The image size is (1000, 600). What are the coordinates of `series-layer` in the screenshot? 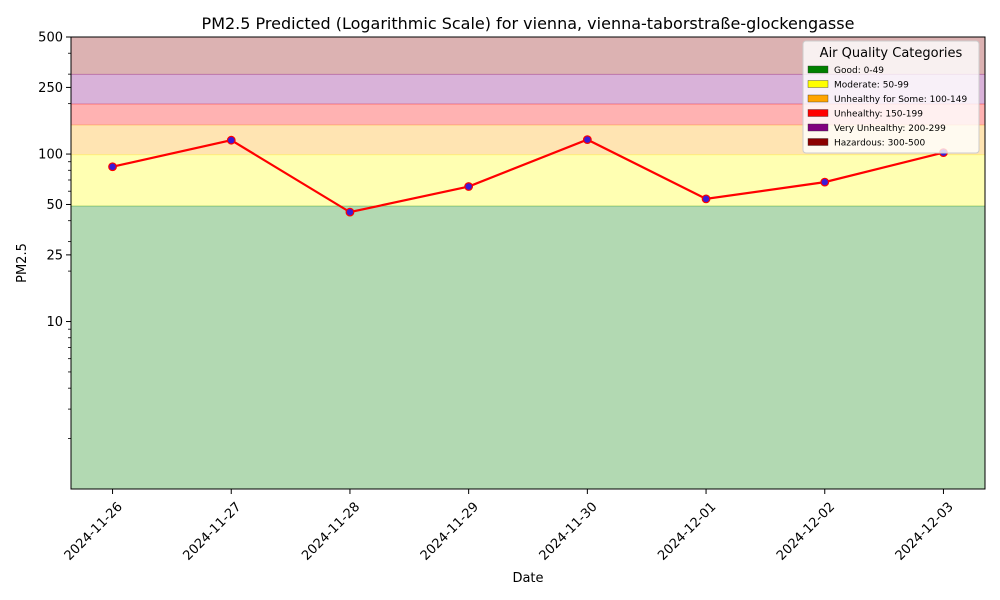 It's located at (528, 176).